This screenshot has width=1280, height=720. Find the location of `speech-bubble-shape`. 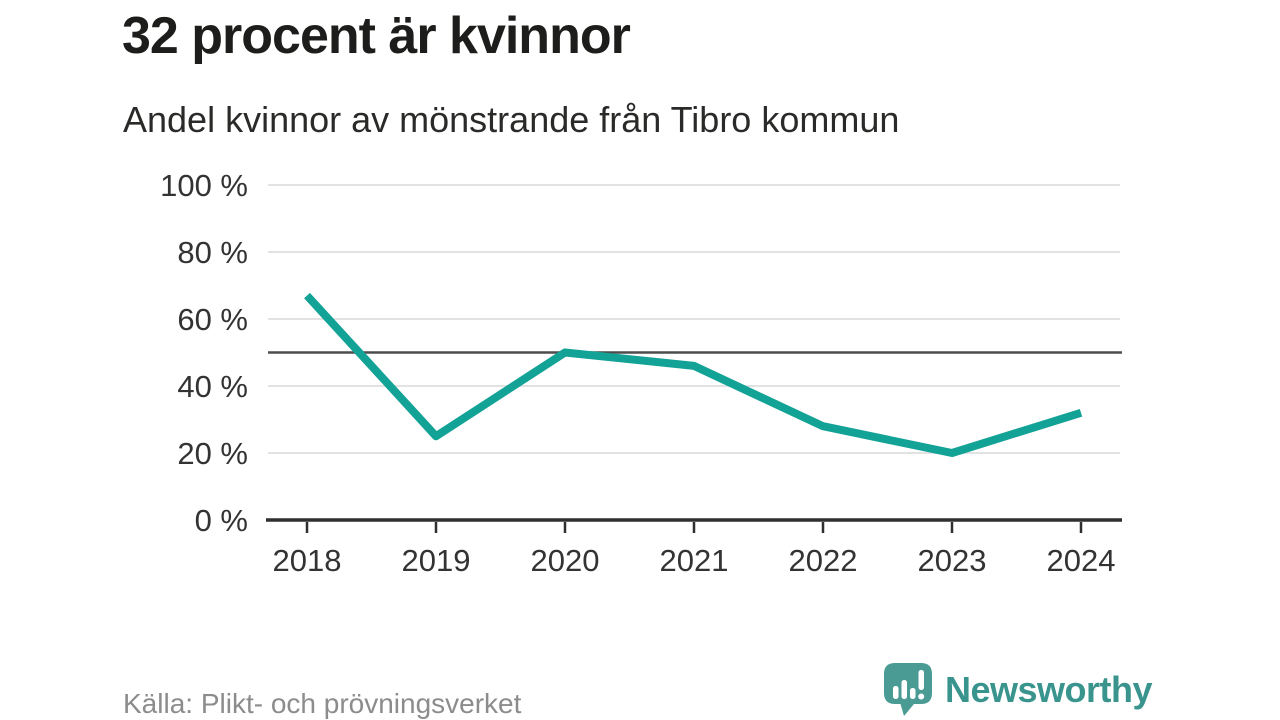

speech-bubble-shape is located at coordinates (907, 689).